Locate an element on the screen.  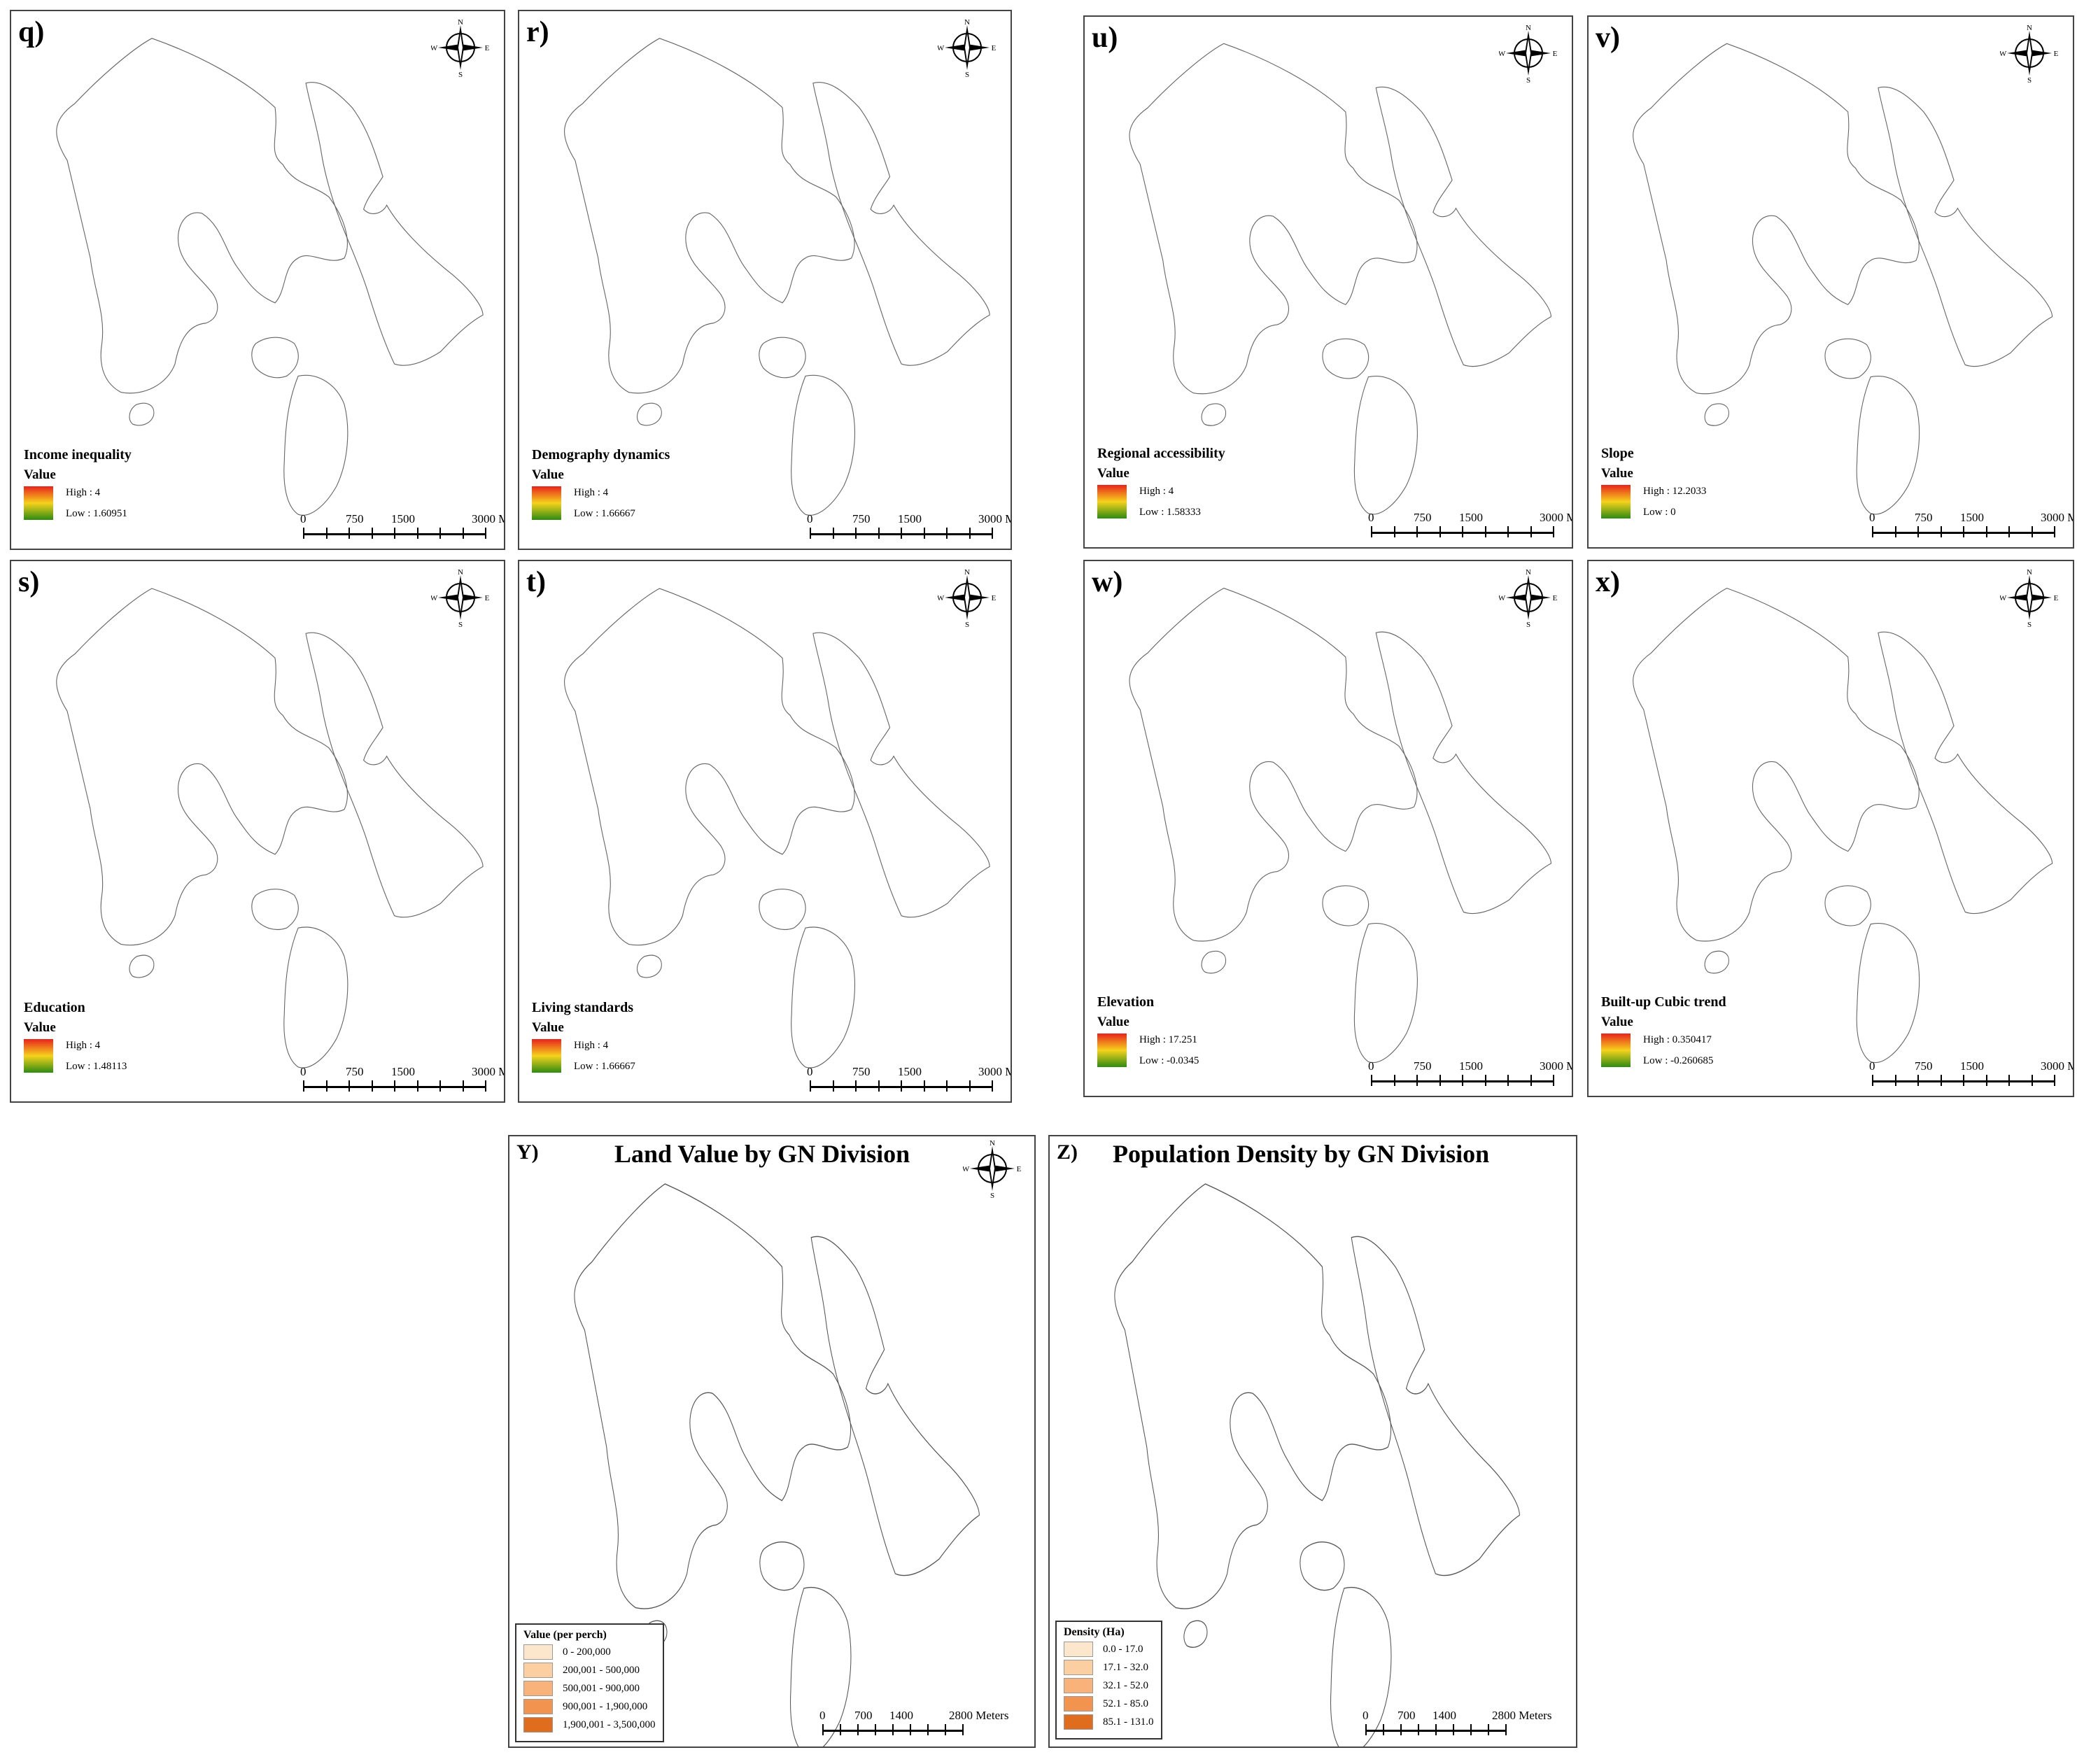
panel-w-scale-bar: 0 750 1500 3000 Meters is located at coordinates (1470, 1074).